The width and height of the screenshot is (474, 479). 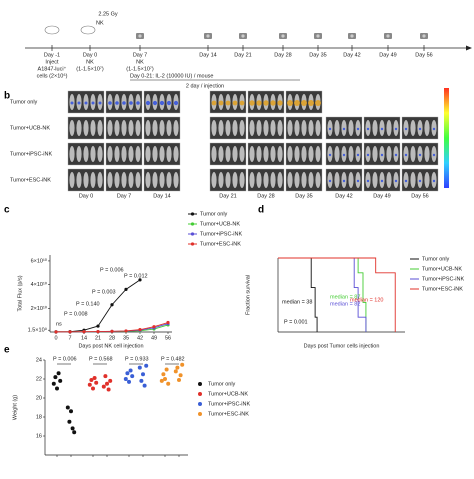 I want to click on legend-label: Tumor+UCB-NK, so click(x=228, y=394).